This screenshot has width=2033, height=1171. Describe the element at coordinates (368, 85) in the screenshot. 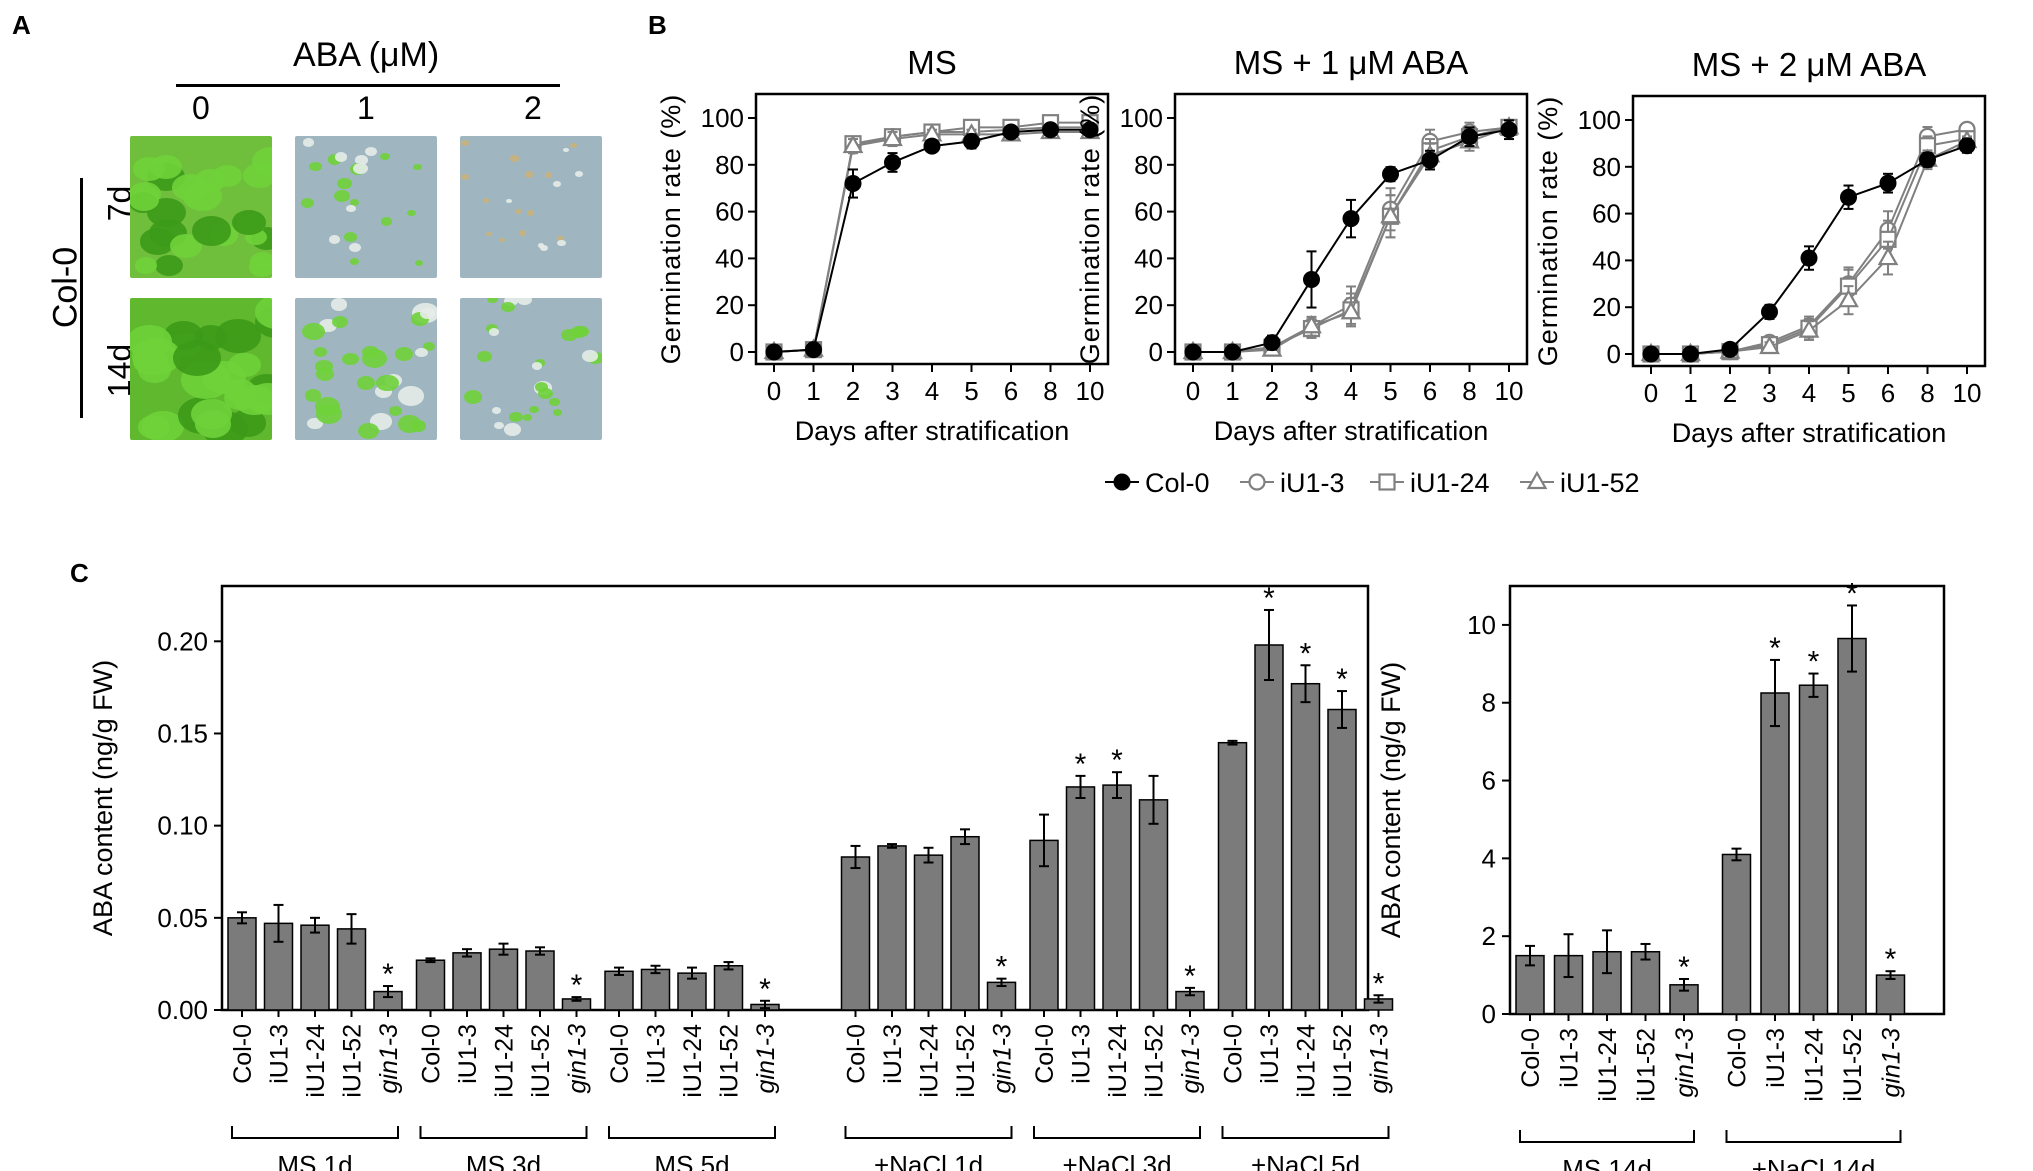

I see `aba-header-line` at that location.